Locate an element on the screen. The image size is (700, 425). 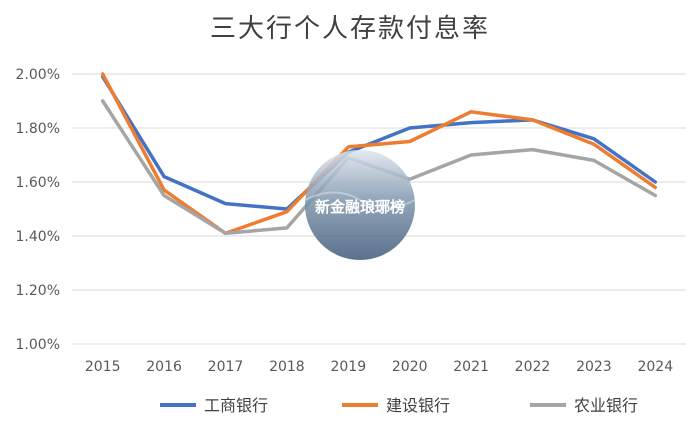
chart-title: 三大行个人存款付息率 is located at coordinates (349, 29).